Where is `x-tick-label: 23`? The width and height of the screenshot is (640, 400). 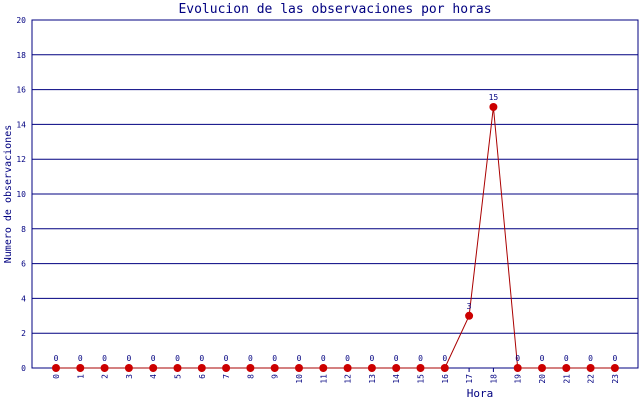
x-tick-label: 23 is located at coordinates (615, 379).